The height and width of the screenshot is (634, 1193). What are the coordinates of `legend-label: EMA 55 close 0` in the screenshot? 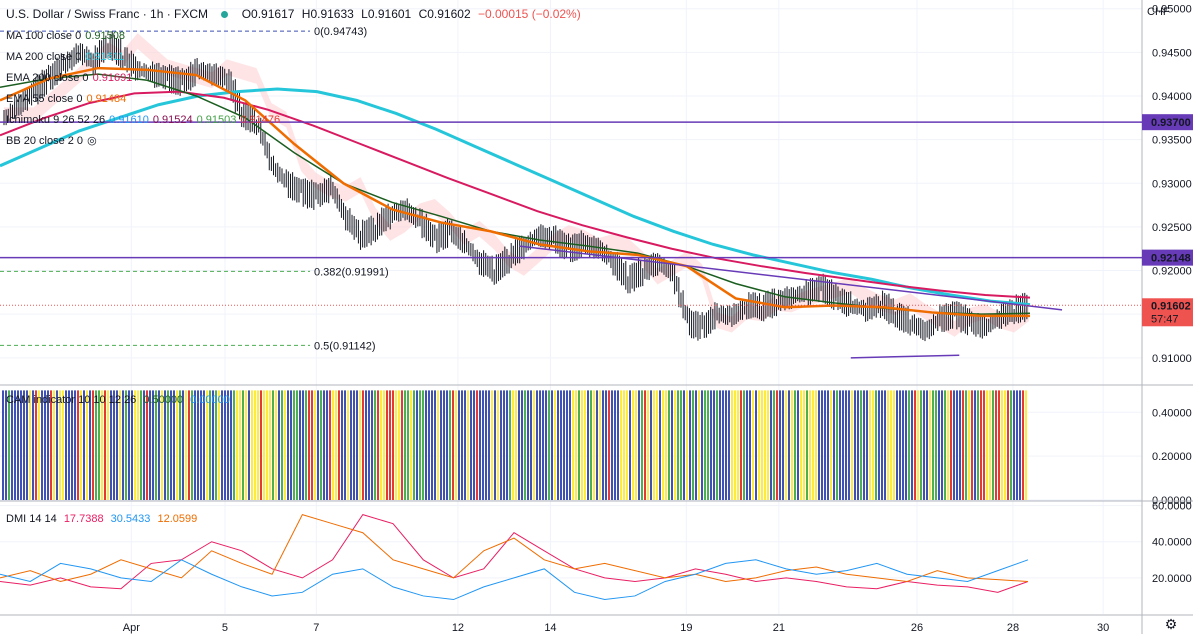 It's located at (44, 99).